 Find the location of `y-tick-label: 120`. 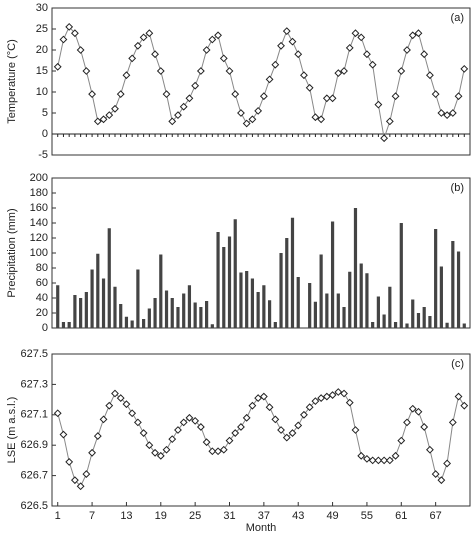

y-tick-label: 120 is located at coordinates (39, 238).